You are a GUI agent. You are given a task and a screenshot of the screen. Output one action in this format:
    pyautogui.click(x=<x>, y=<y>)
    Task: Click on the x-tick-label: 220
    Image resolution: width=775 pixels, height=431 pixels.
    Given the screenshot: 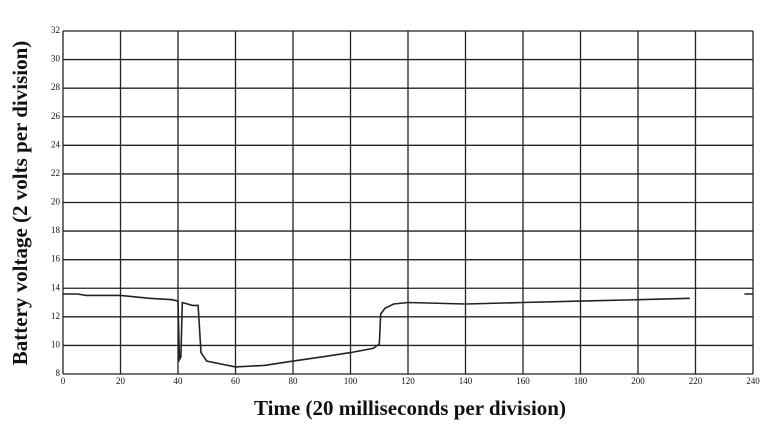 What is the action you would take?
    pyautogui.click(x=696, y=381)
    